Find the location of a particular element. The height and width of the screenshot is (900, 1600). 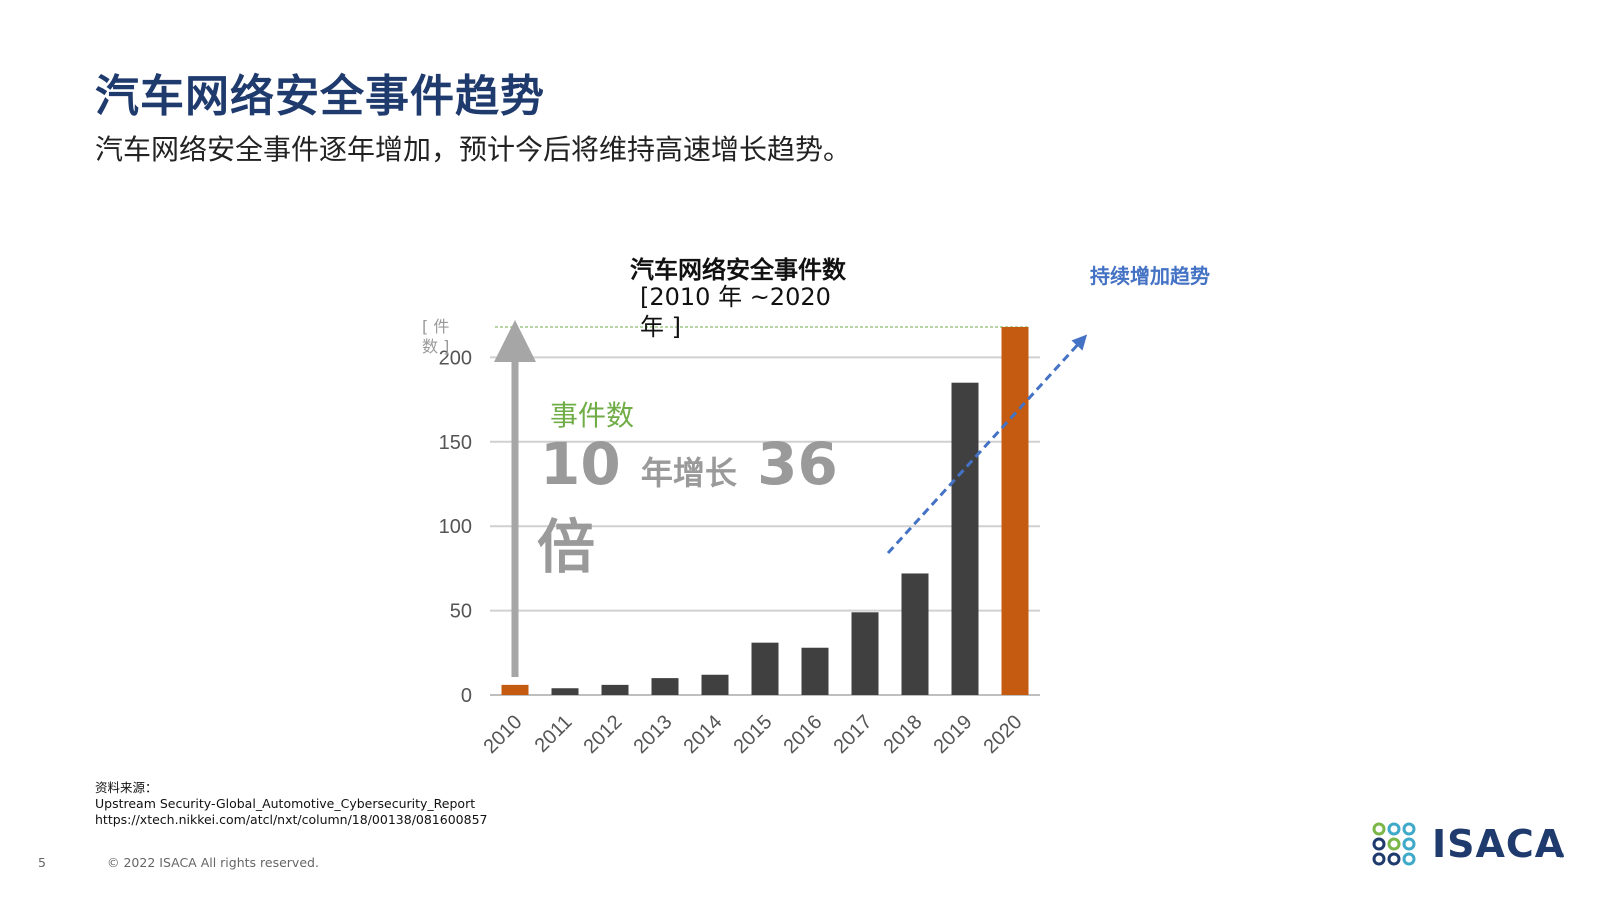

x-tick-label: 2010 is located at coordinates (503, 734).